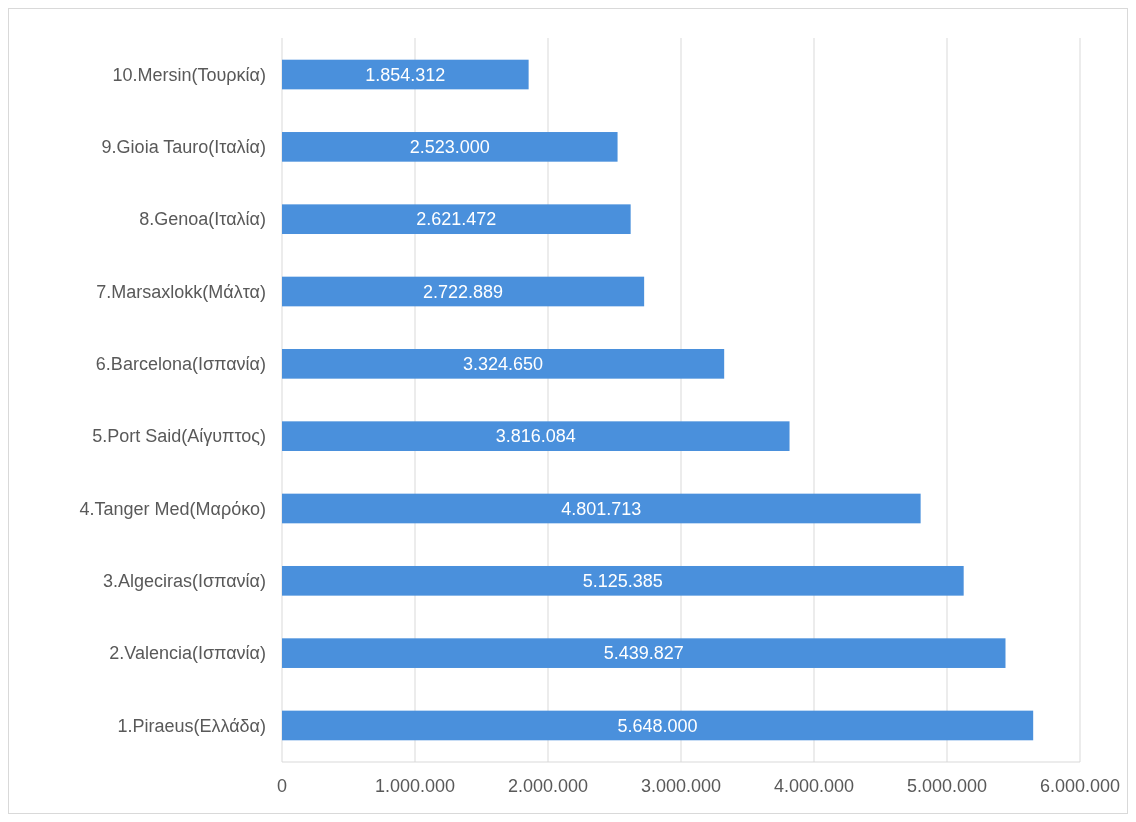  I want to click on x-tick-label: 4.000.000, so click(814, 786).